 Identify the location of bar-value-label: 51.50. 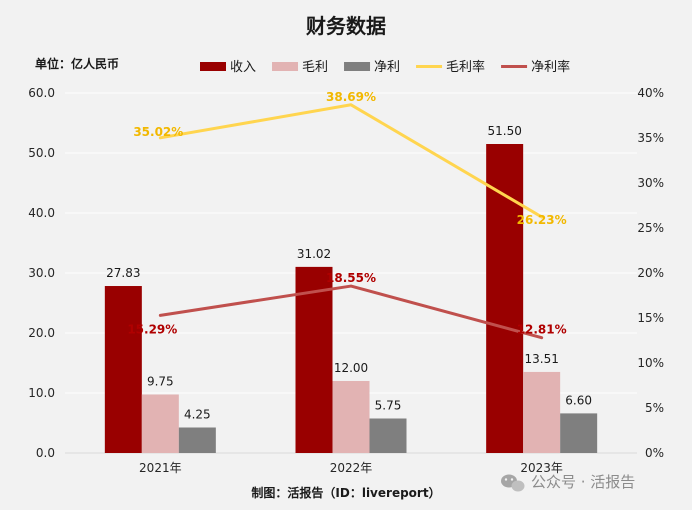
(504, 131).